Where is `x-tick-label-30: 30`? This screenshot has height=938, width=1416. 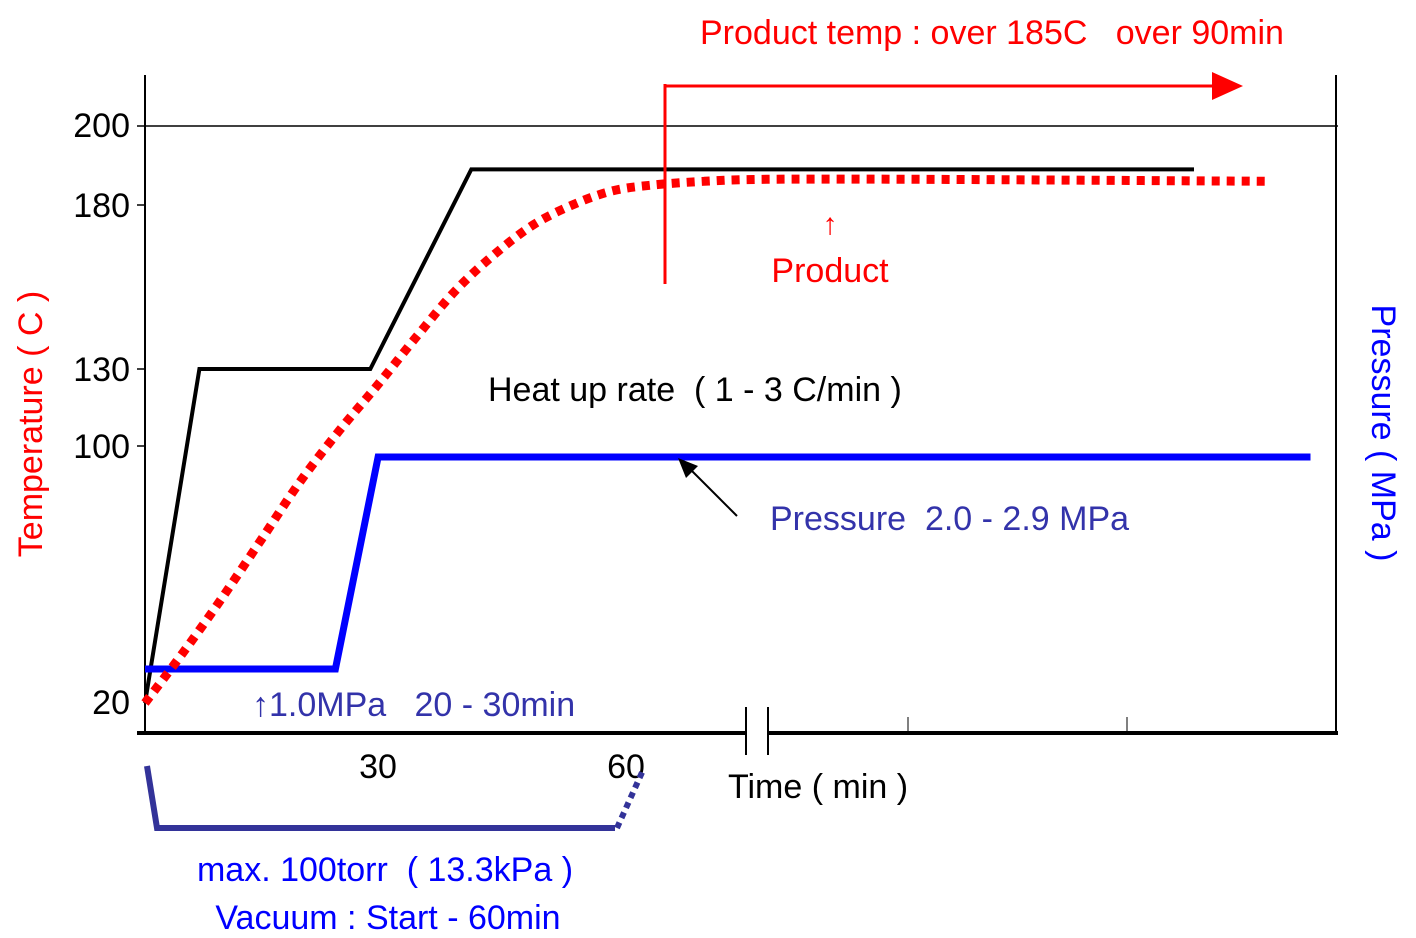 x-tick-label-30: 30 is located at coordinates (378, 767).